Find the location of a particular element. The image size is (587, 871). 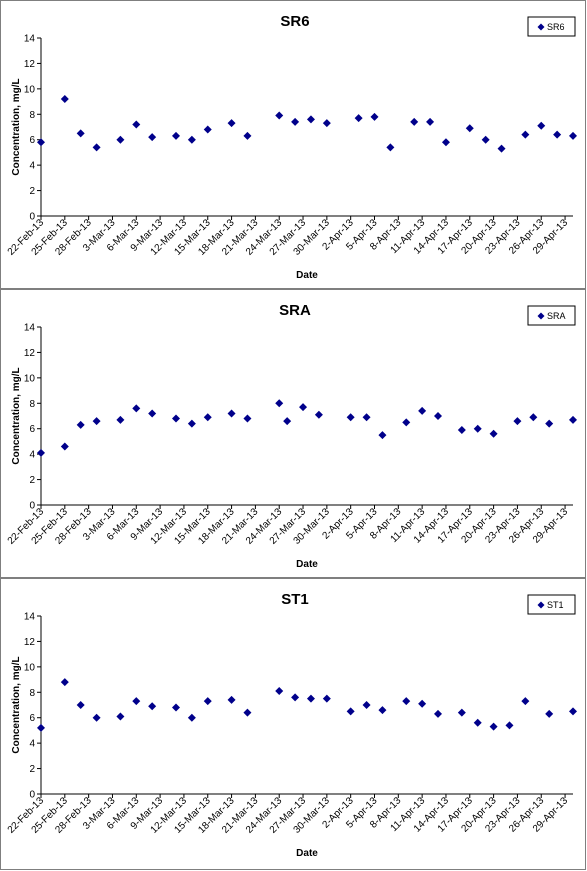

x-axis-label: Date is located at coordinates (307, 275).